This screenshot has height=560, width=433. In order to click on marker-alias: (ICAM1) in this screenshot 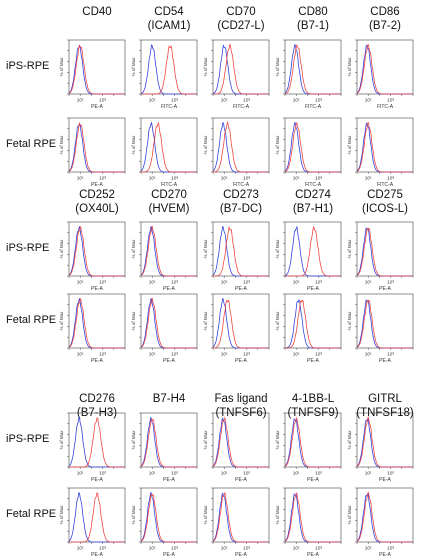, I will do `click(169, 26)`.